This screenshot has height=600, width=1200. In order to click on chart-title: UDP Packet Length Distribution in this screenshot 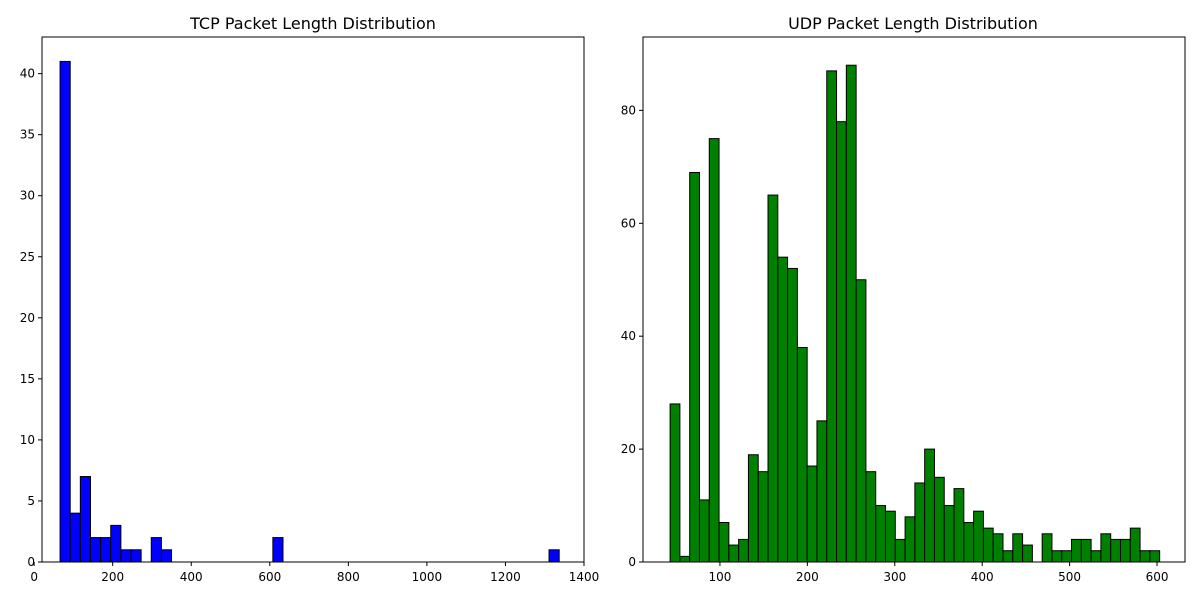, I will do `click(913, 23)`.